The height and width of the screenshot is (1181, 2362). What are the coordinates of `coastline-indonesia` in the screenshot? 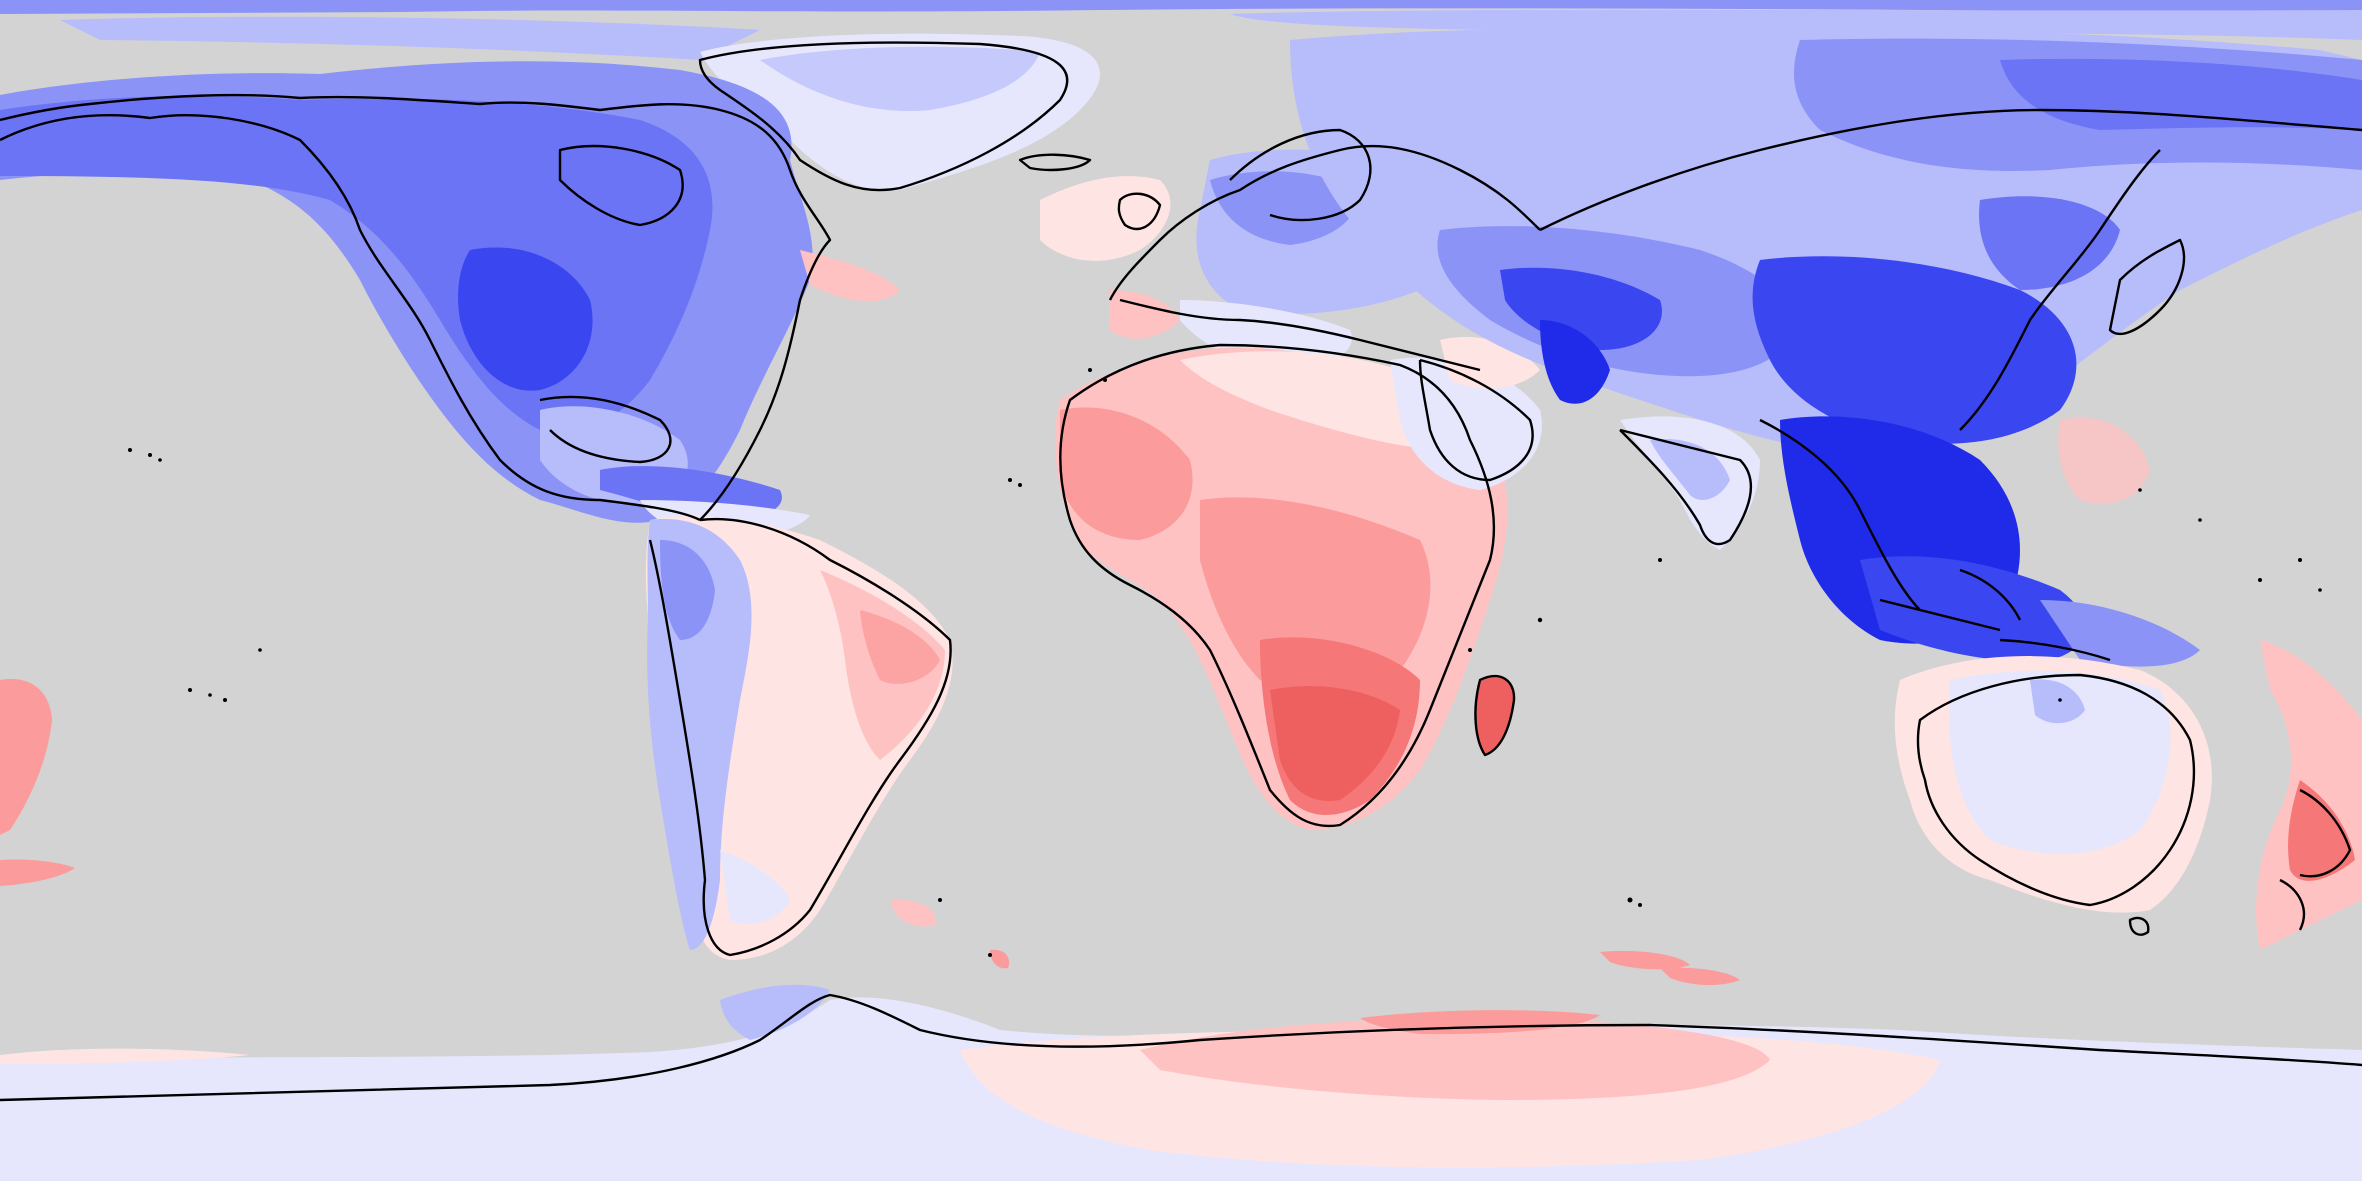 It's located at (1995, 615).